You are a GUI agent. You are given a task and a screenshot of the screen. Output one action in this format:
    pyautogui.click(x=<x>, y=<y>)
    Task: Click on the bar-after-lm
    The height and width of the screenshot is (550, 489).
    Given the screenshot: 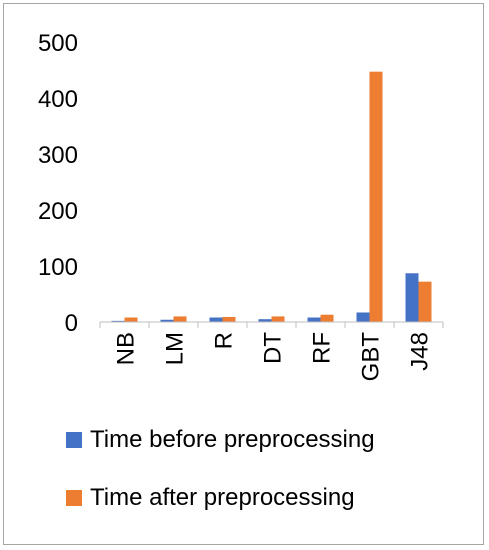 What is the action you would take?
    pyautogui.click(x=180, y=319)
    